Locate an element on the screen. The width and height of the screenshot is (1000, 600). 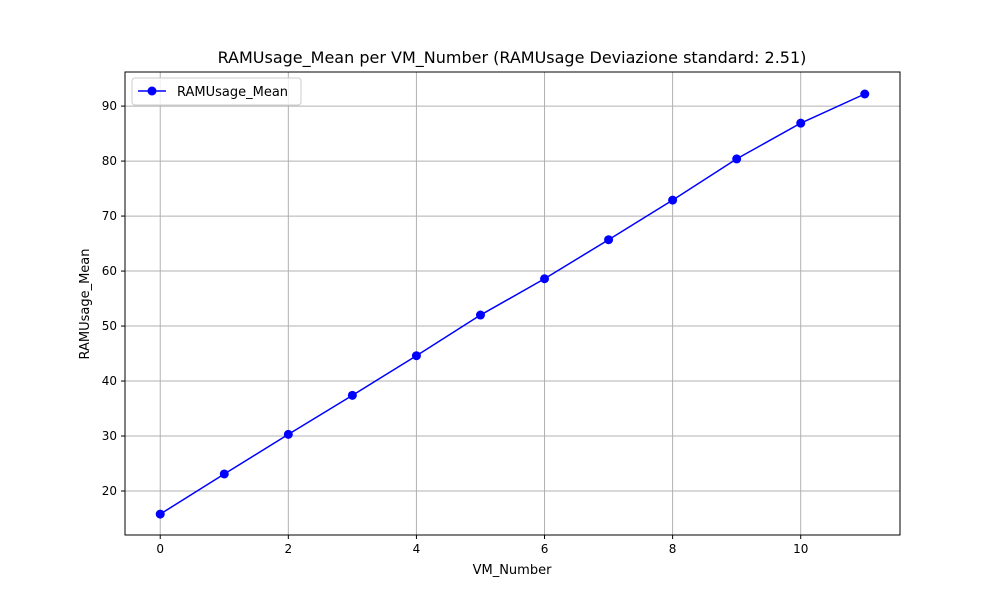
y-tick-label: 80 is located at coordinates (109, 161).